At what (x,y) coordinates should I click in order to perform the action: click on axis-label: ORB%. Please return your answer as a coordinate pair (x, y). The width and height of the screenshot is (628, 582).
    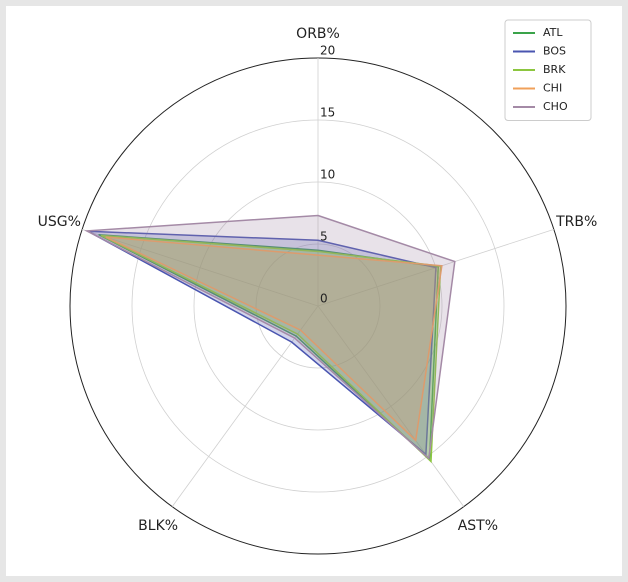
    Looking at the image, I should click on (318, 34).